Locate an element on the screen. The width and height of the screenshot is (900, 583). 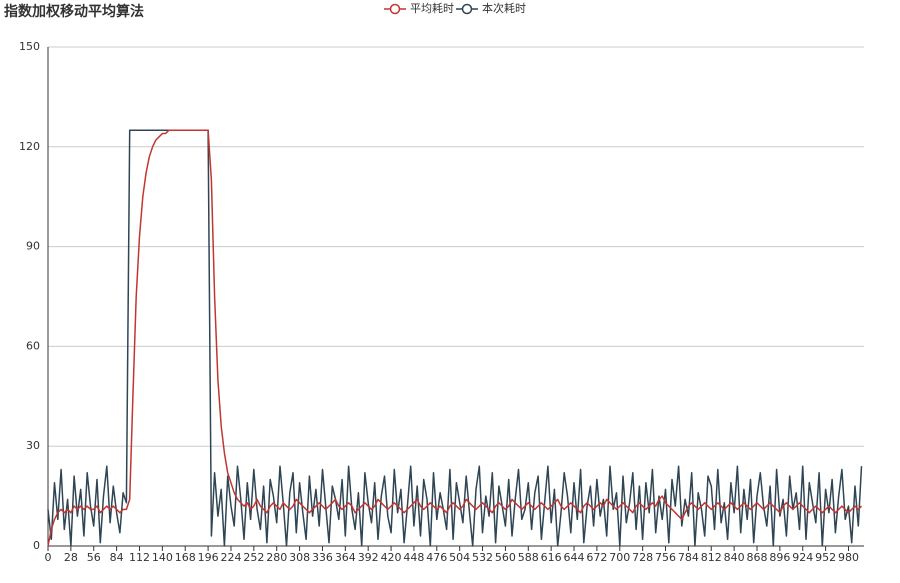
x-tick-label: 532 is located at coordinates (482, 557).